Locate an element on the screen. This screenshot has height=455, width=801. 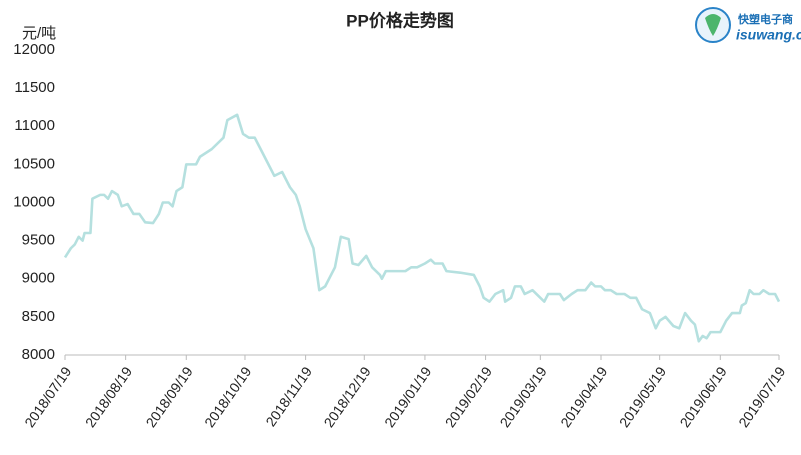
y-tick-label: 9000 is located at coordinates (38, 278).